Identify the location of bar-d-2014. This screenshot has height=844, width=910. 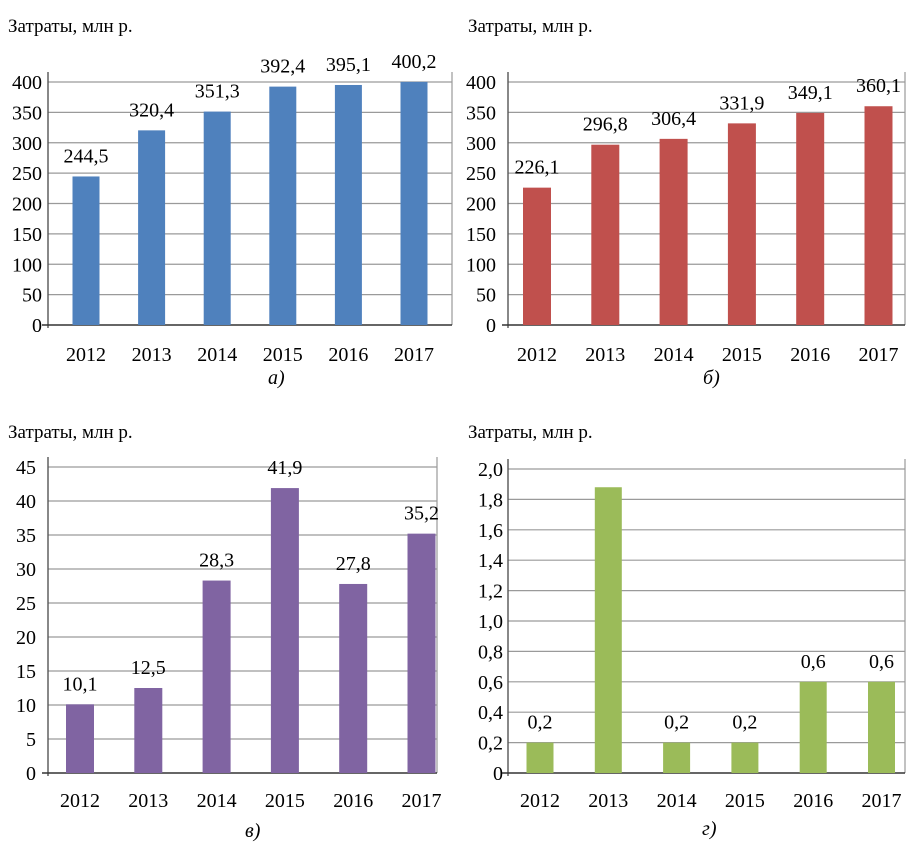
(677, 757).